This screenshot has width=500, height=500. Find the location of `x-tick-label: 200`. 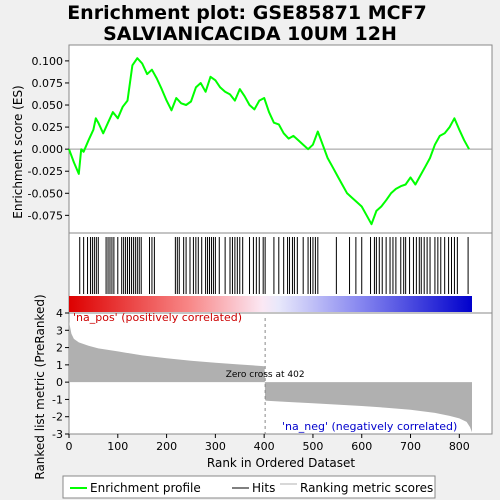

x-tick-label: 200 is located at coordinates (166, 446).